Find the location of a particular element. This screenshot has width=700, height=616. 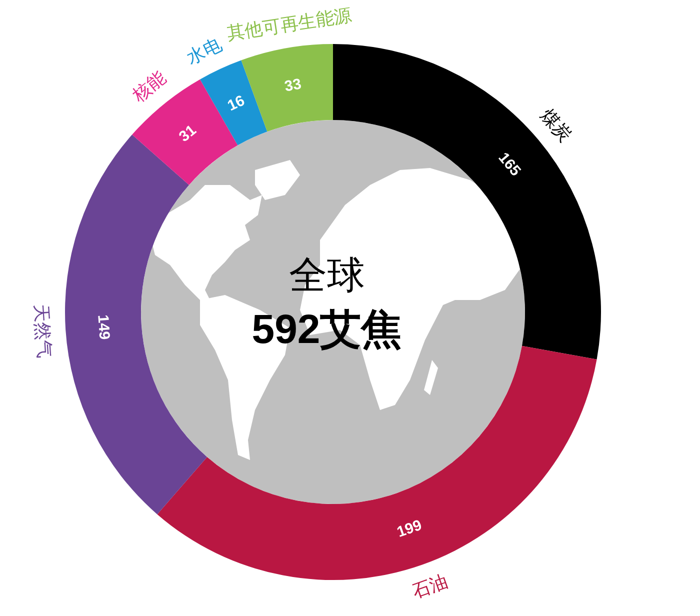

value-label: 31 is located at coordinates (188, 134).